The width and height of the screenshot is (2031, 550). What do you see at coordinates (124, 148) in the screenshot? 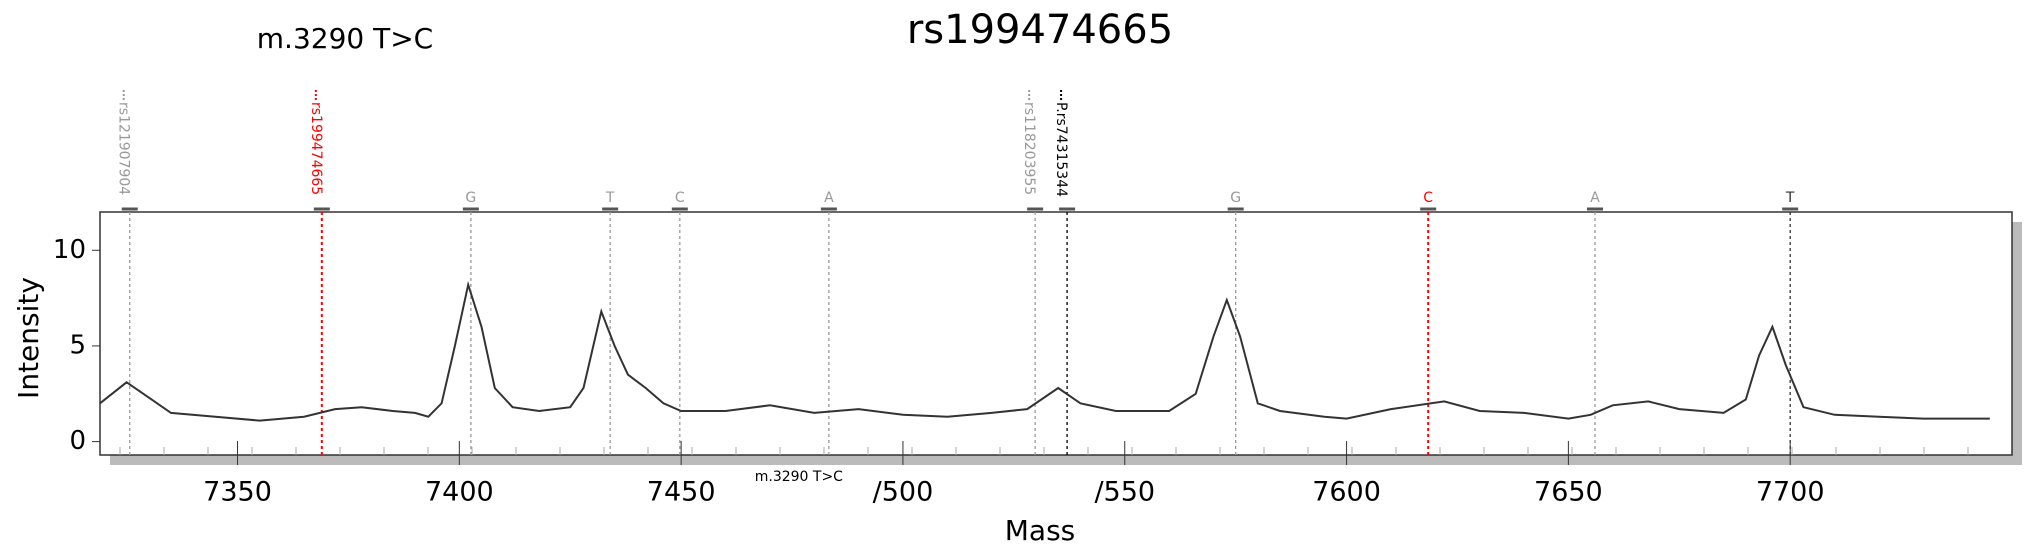
I see `marker-label: rs121907904` at bounding box center [124, 148].